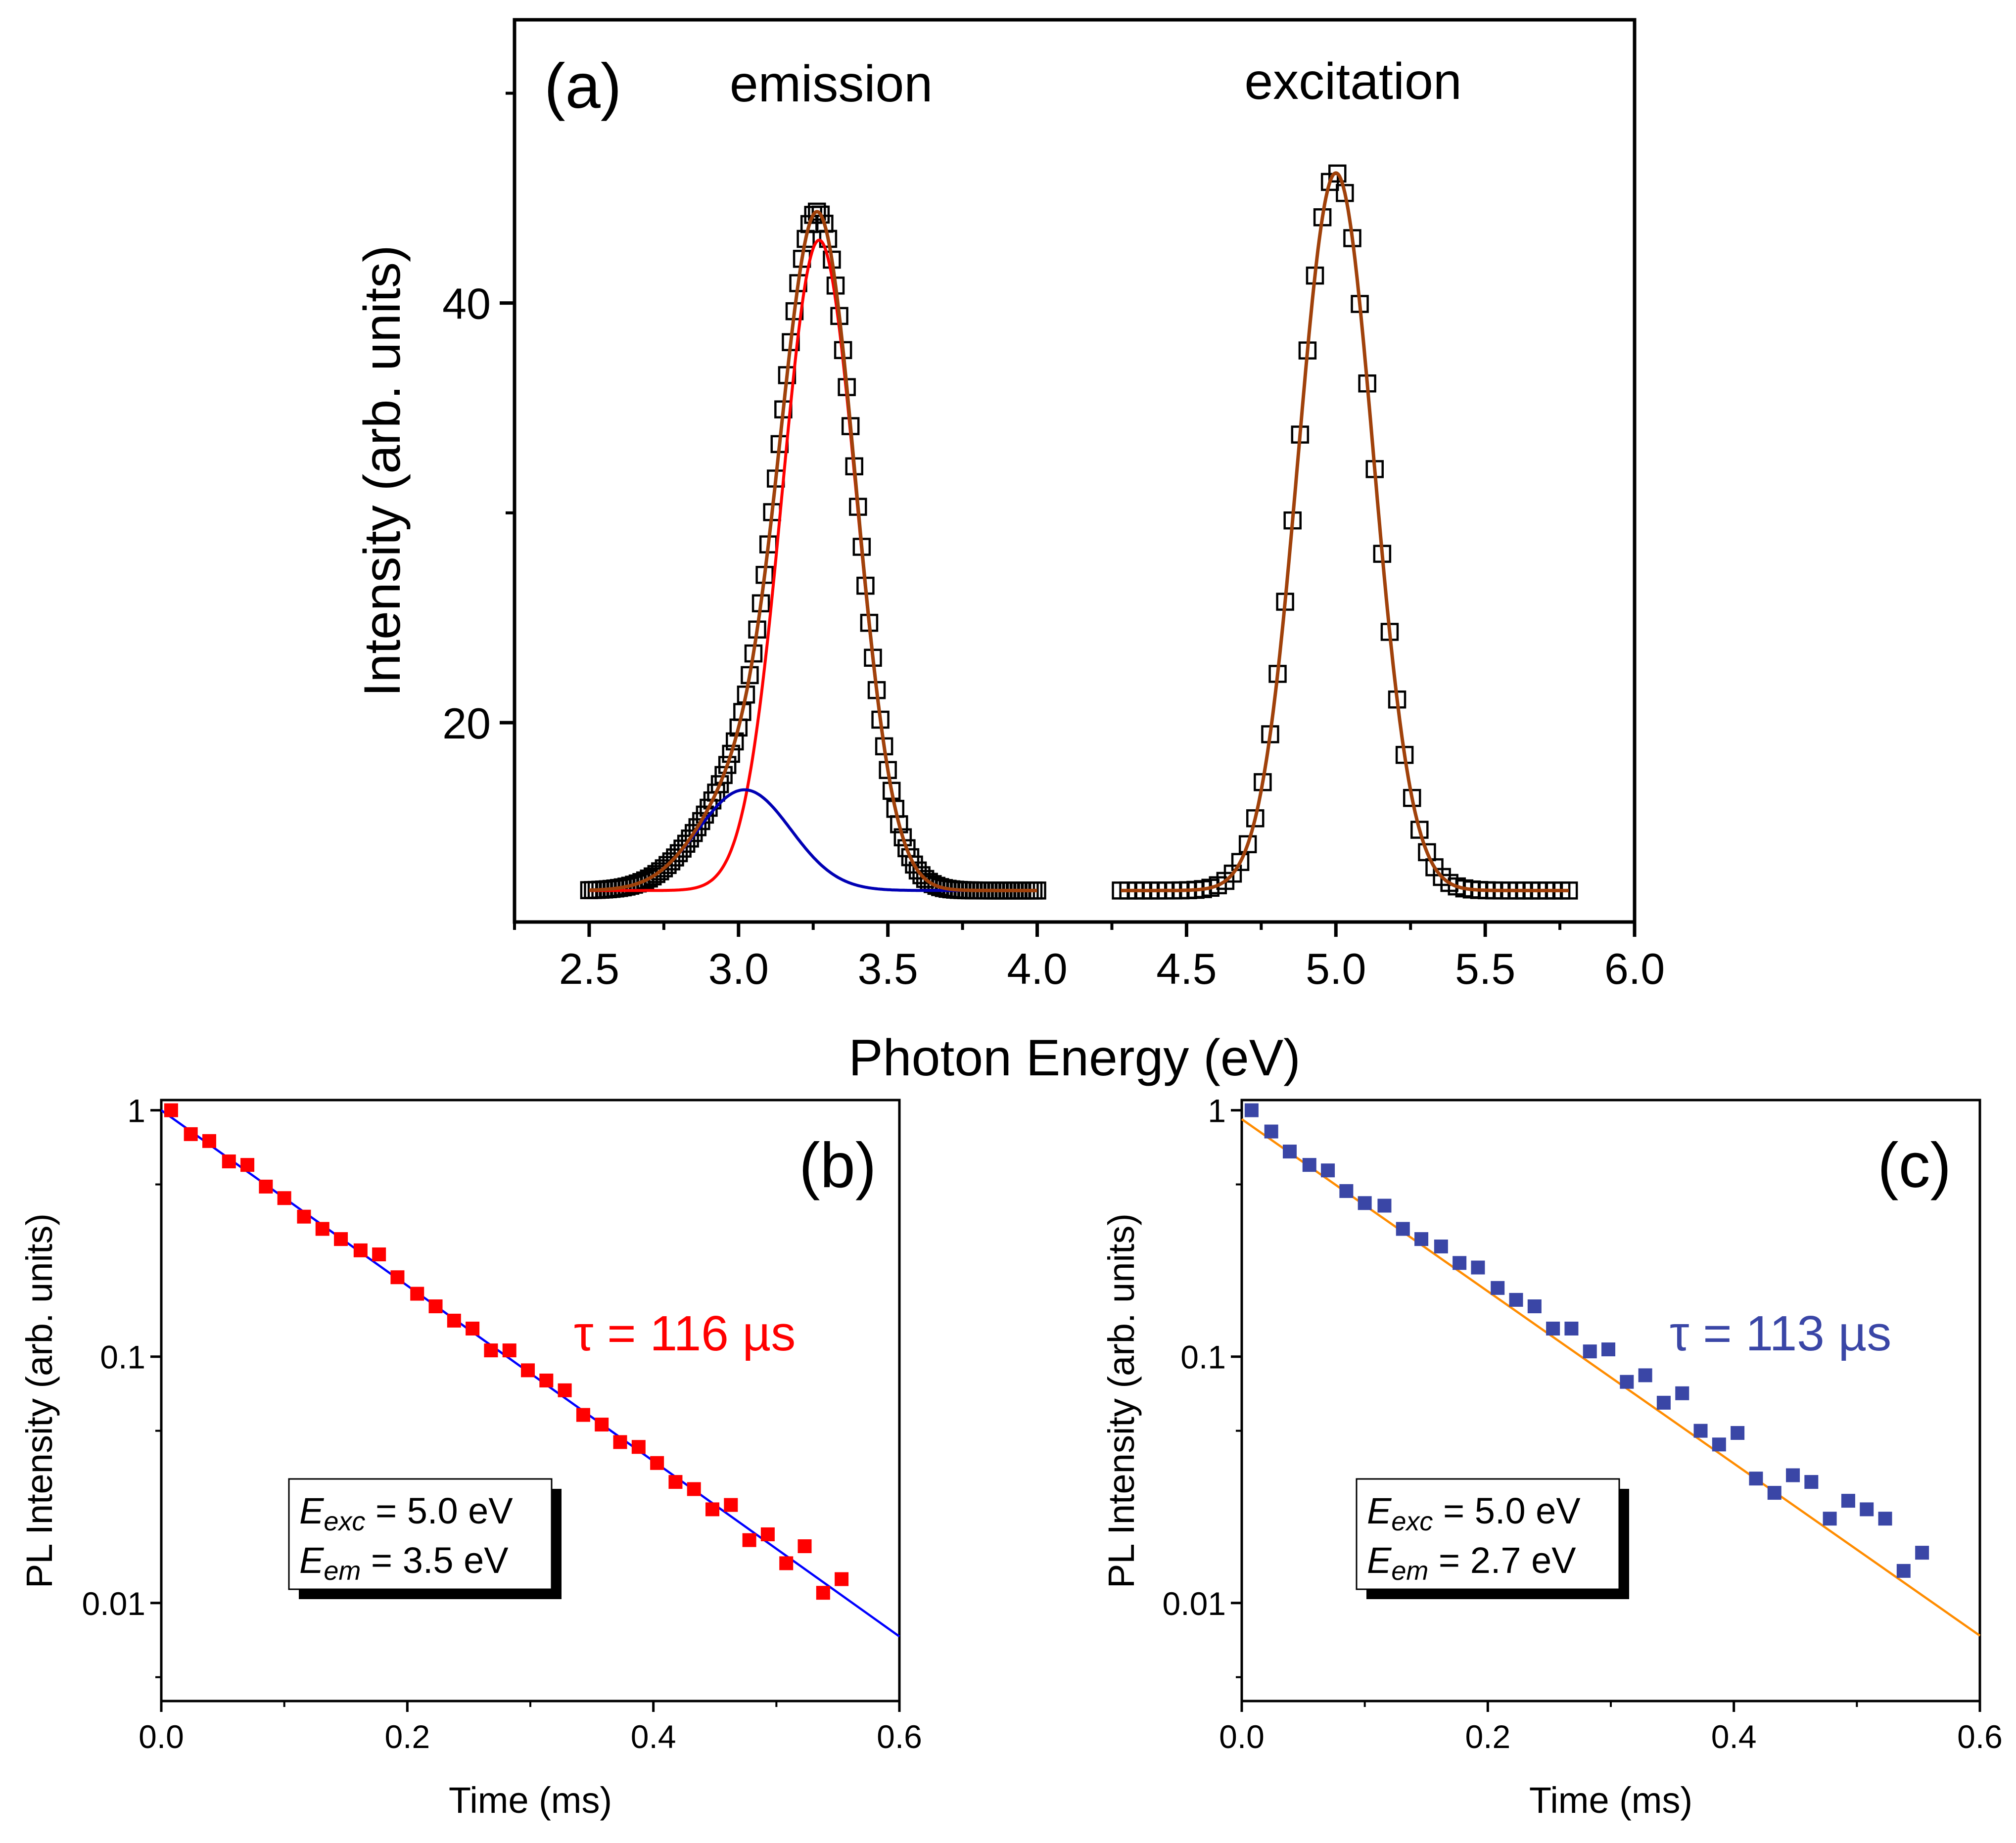 Image resolution: width=2016 pixels, height=1843 pixels. Describe the element at coordinates (1914, 1165) in the screenshot. I see `panel-c-label: (c)` at that location.